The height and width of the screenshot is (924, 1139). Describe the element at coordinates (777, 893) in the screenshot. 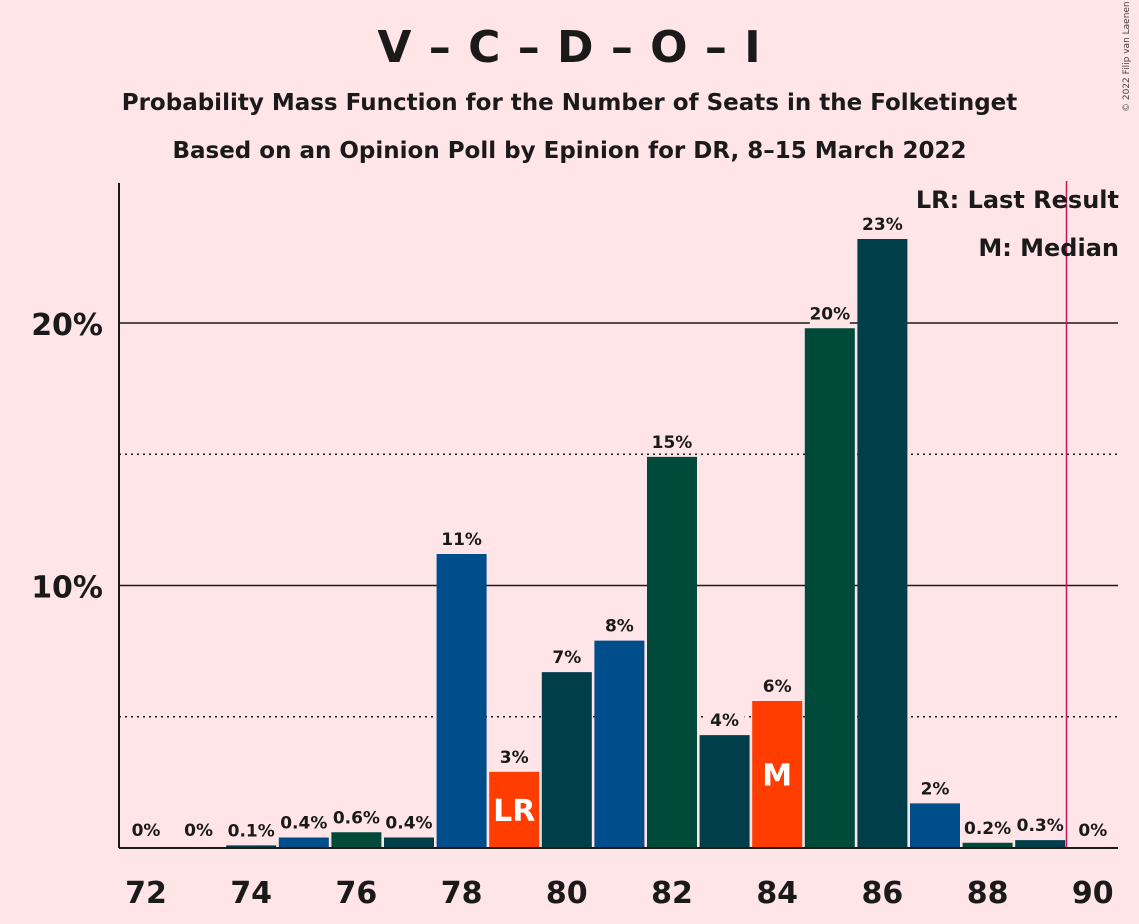

I see `x-tick-label: 84` at that location.